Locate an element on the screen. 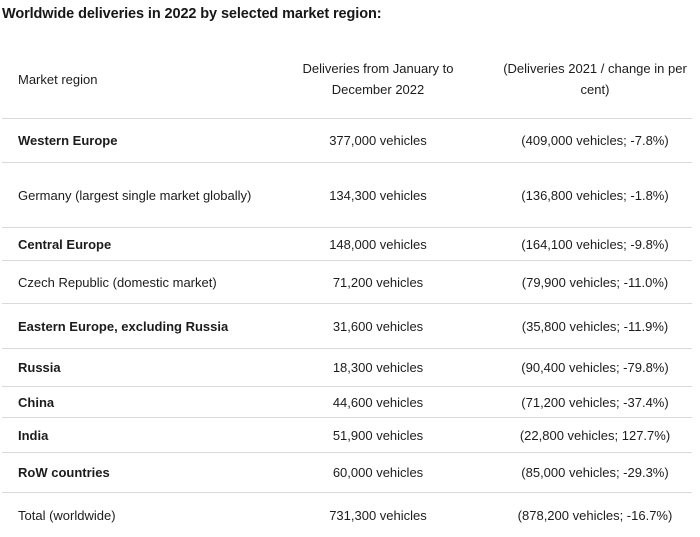 This screenshot has height=537, width=700. deliveries-2021-change-cell: (71,200 vehicles; -37.4%) is located at coordinates (595, 402).